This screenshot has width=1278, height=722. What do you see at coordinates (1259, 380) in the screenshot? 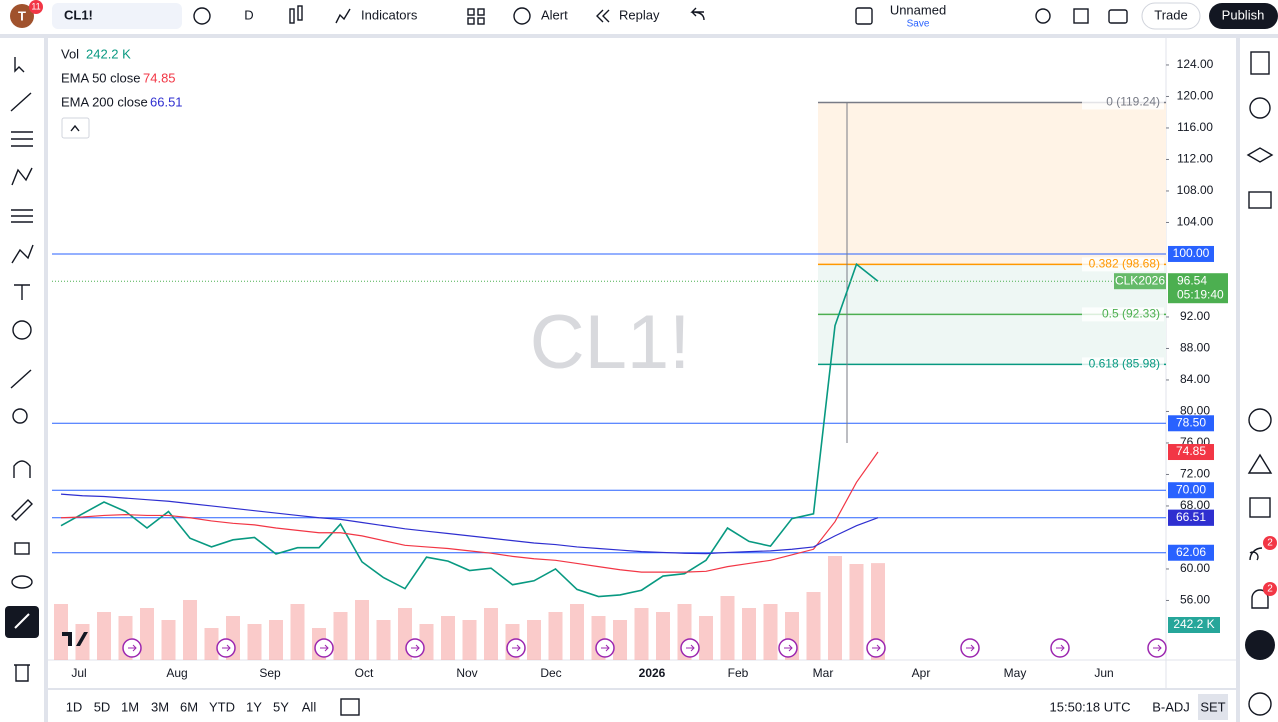
I see `right-toolbar` at bounding box center [1259, 380].